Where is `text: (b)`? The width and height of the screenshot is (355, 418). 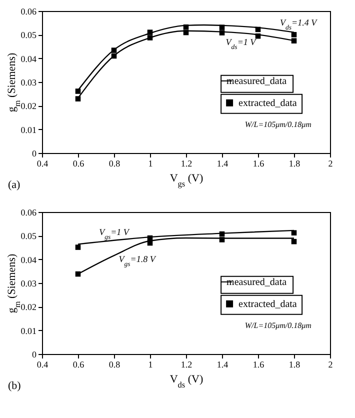
text: (b) is located at coordinates (15, 386).